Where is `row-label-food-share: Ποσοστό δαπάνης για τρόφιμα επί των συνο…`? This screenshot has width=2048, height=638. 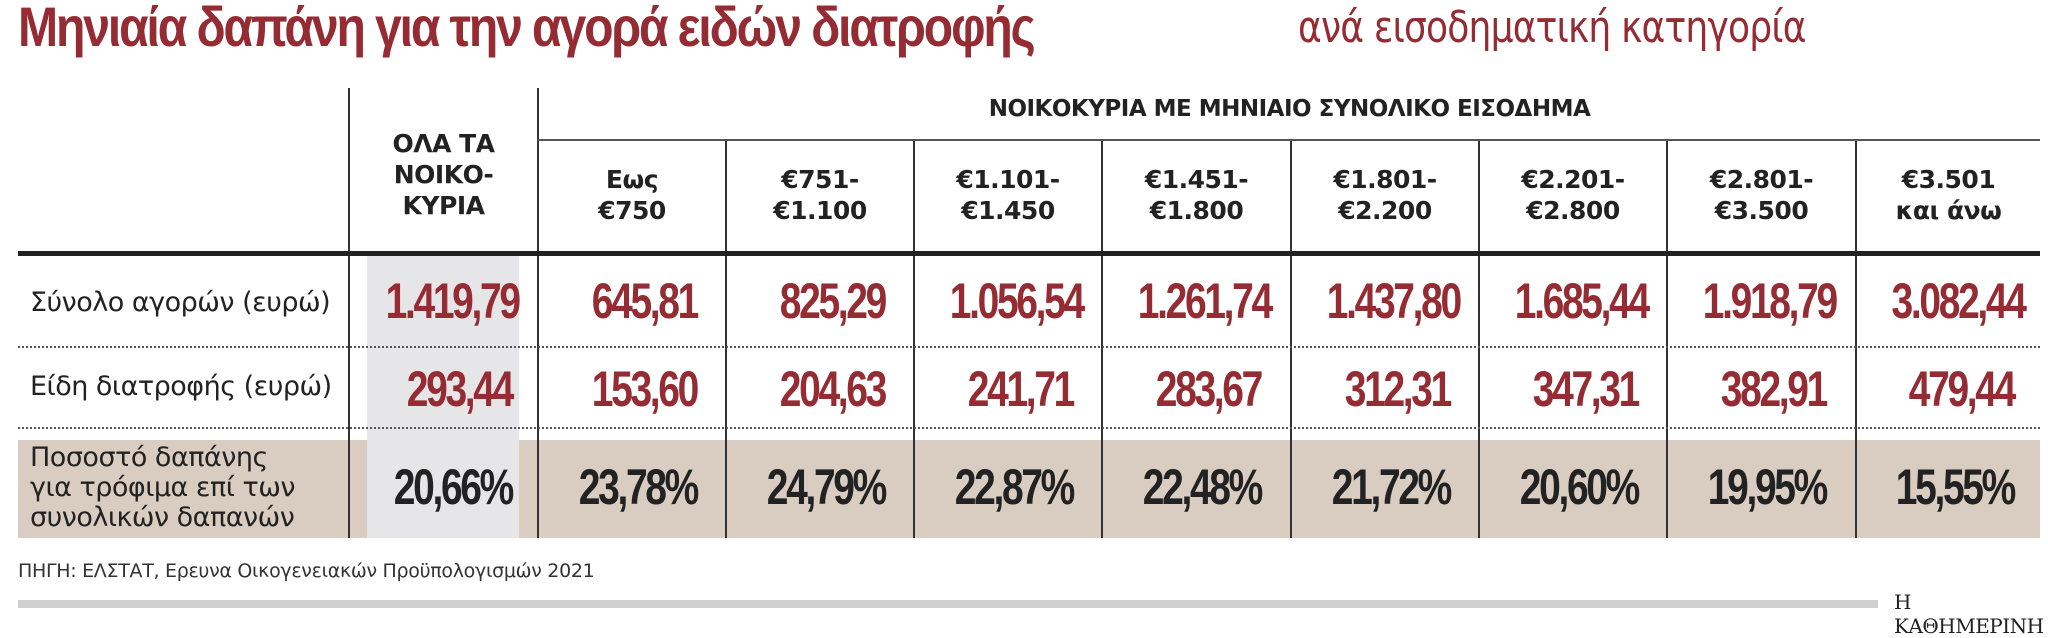
row-label-food-share: Ποσοστό δαπάνης για τρόφιμα επί των συνο… is located at coordinates (162, 487).